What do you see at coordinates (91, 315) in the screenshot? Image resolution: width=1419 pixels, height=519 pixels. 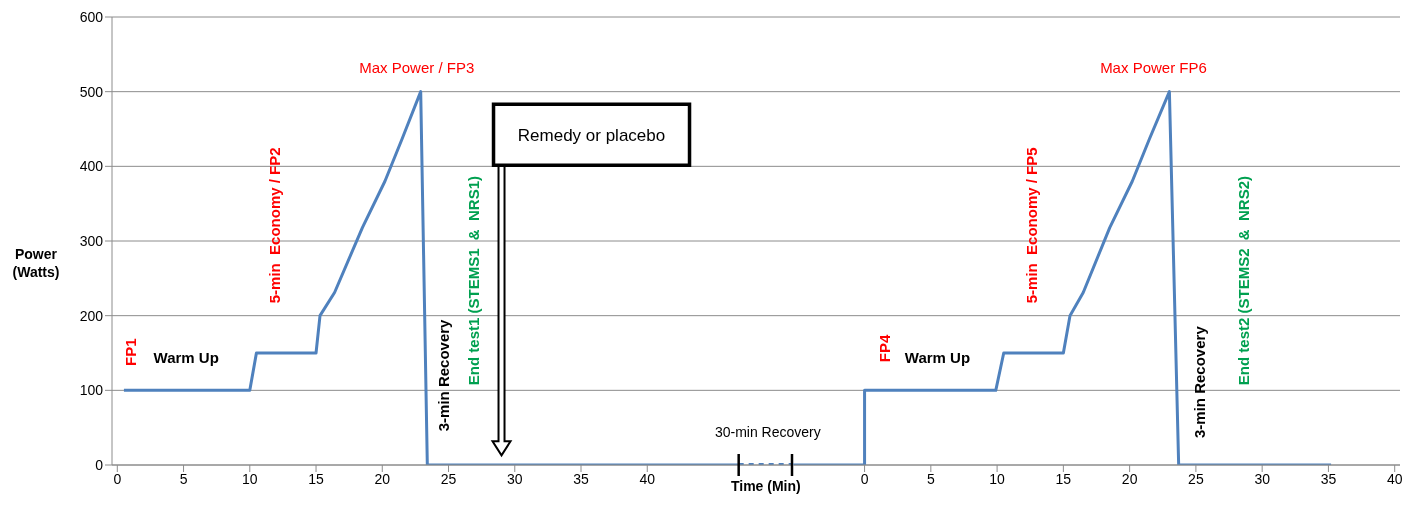 I see `y-tick-label: 200` at bounding box center [91, 315].